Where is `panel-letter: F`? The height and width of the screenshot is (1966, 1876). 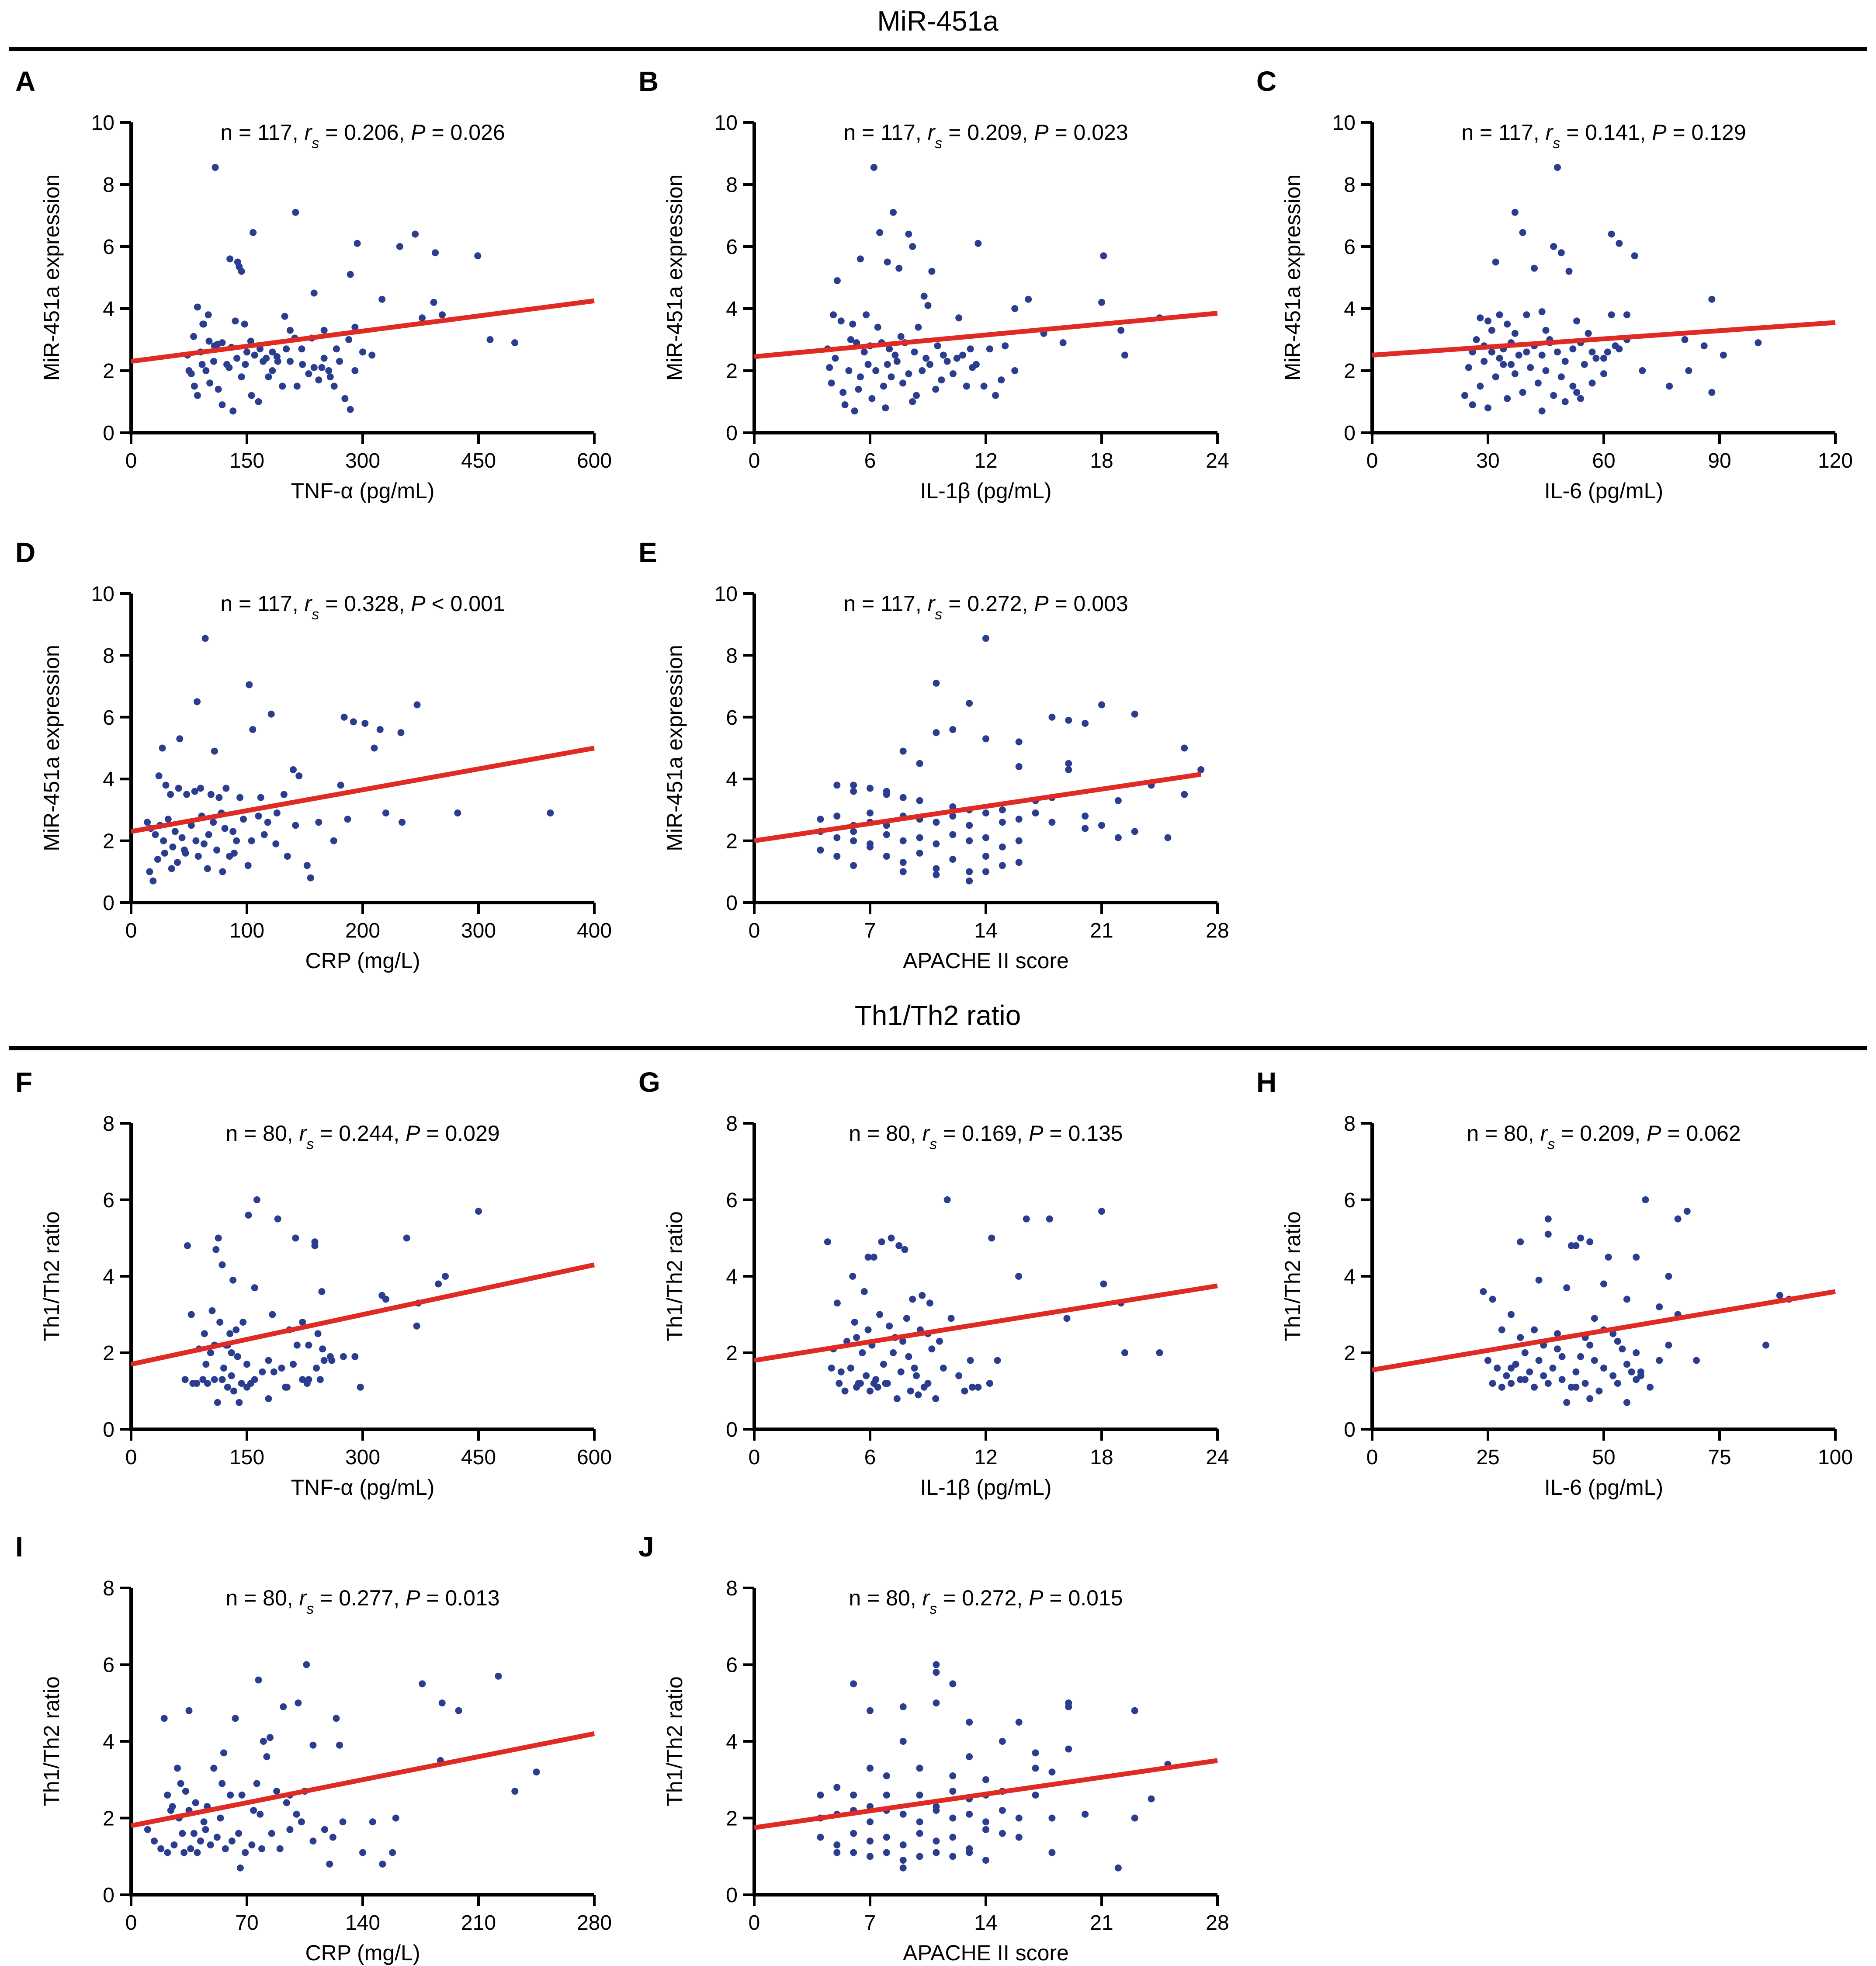 panel-letter: F is located at coordinates (23, 1082).